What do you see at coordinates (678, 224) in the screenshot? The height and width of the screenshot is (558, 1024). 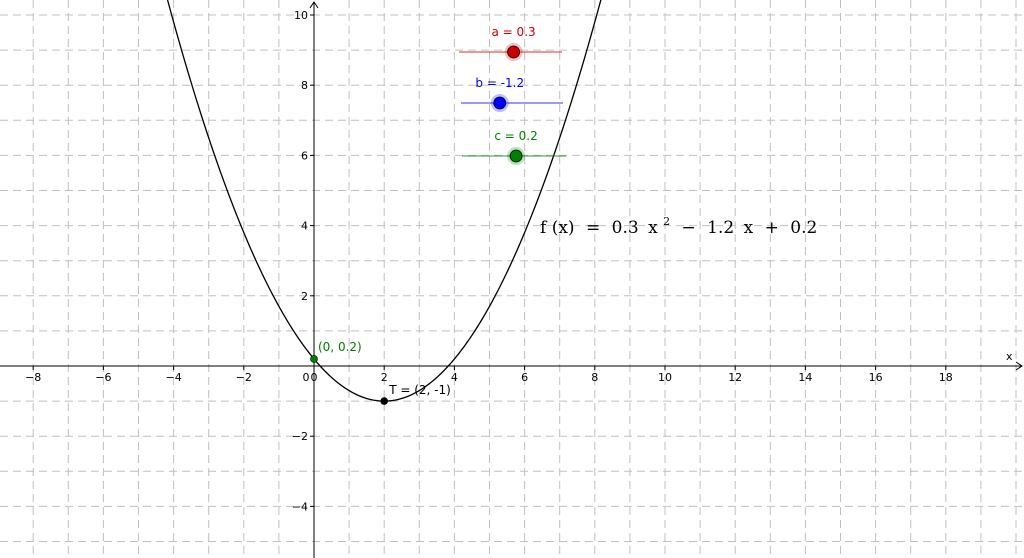 I see `function-formula: f (x) = 0.3 x 2 − 1.2 x + 0.2` at bounding box center [678, 224].